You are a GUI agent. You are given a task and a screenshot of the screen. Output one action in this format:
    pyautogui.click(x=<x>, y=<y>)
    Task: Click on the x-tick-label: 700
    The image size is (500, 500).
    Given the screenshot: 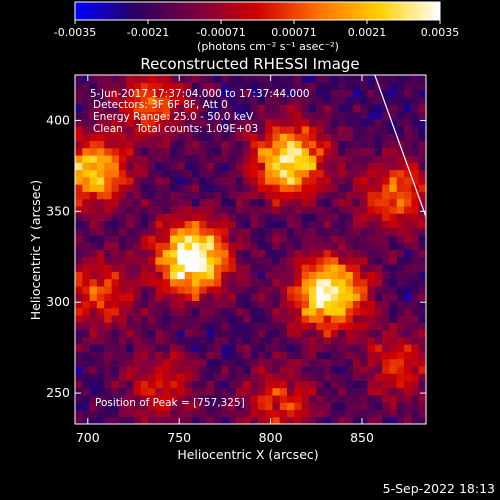 What is the action you would take?
    pyautogui.click(x=88, y=437)
    